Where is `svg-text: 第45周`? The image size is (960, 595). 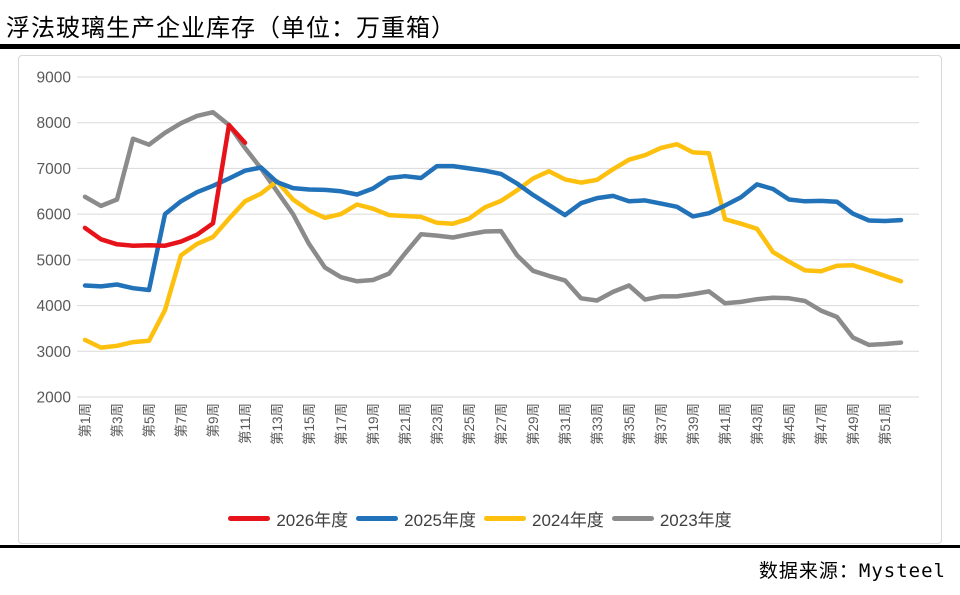 svg-text: 第45周 is located at coordinates (789, 424).